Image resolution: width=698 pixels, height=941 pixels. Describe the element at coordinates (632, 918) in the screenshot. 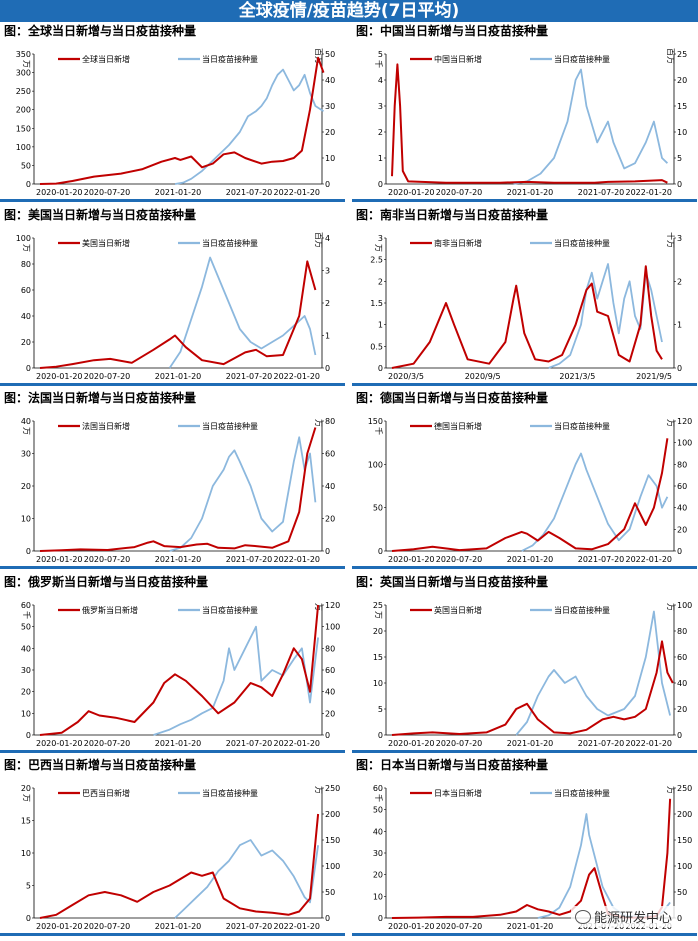

I see `watermark-text: 能源研发中心` at that location.